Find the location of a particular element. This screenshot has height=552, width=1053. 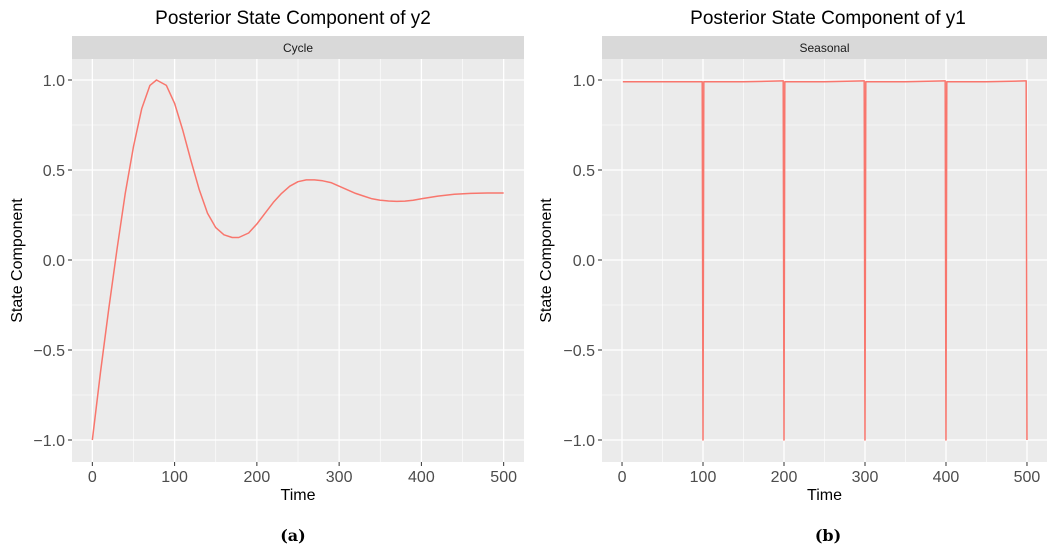

chart-title: Posterior State Component of y1 is located at coordinates (828, 18).